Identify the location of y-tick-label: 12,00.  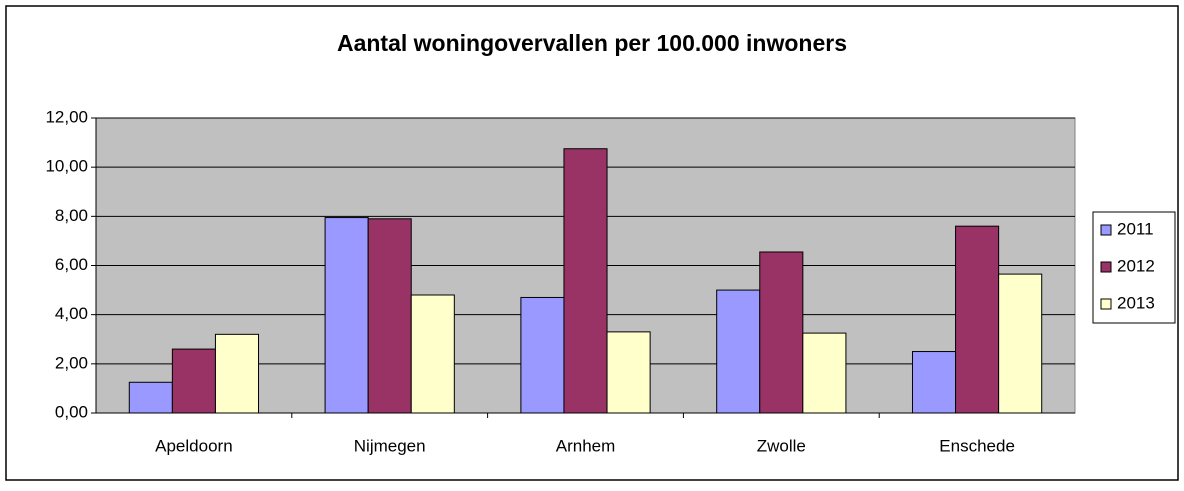
(66, 116).